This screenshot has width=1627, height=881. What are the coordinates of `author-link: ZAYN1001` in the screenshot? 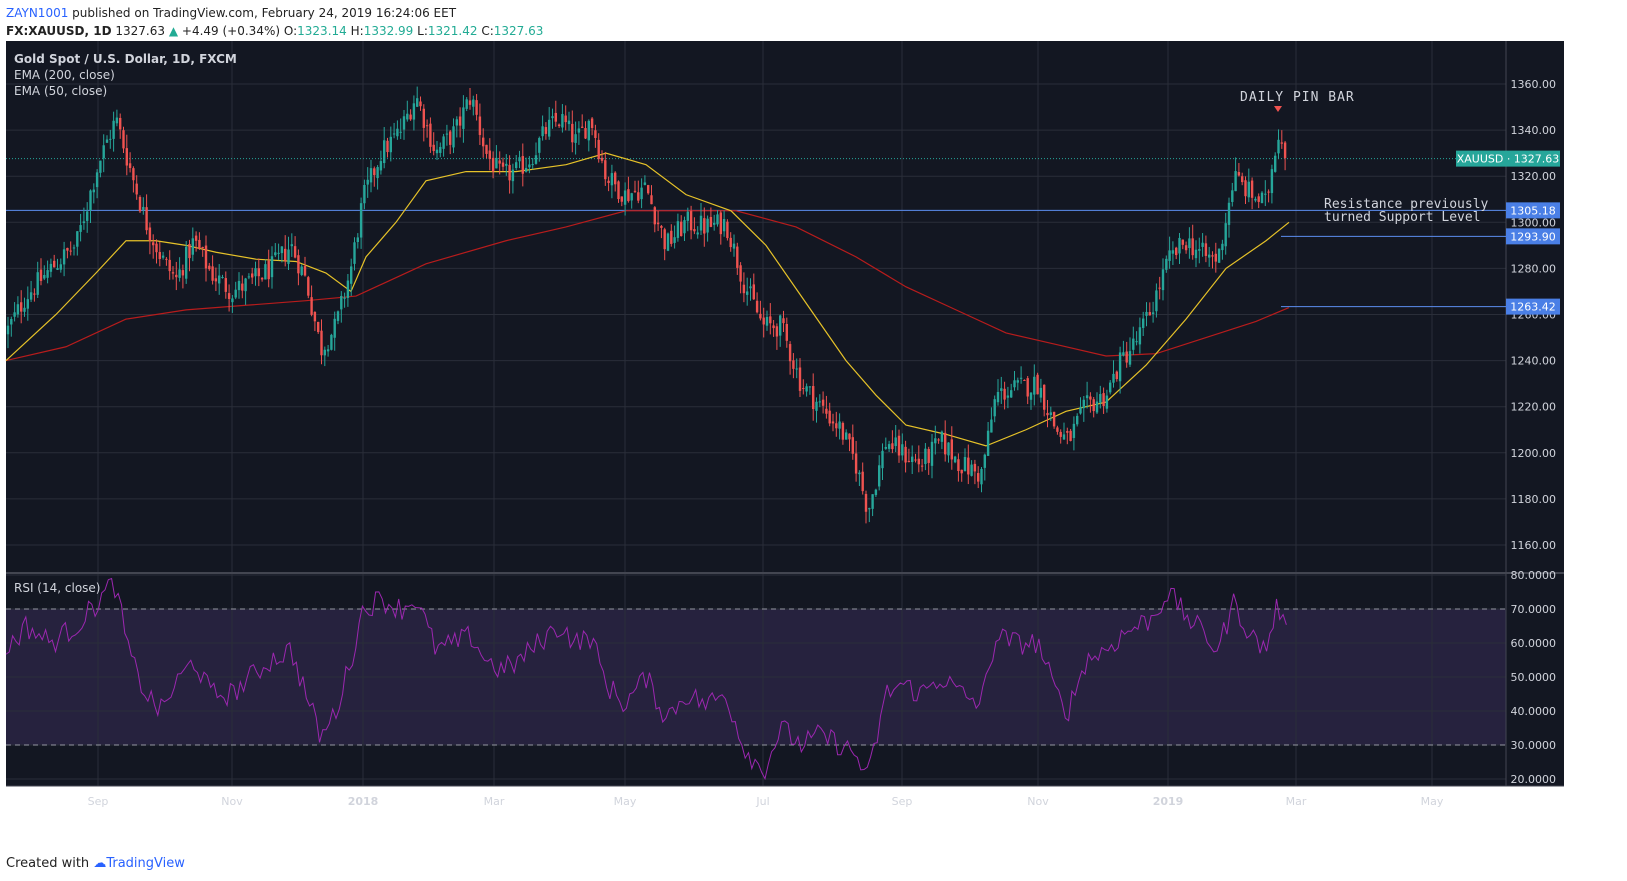 It's located at (37, 13).